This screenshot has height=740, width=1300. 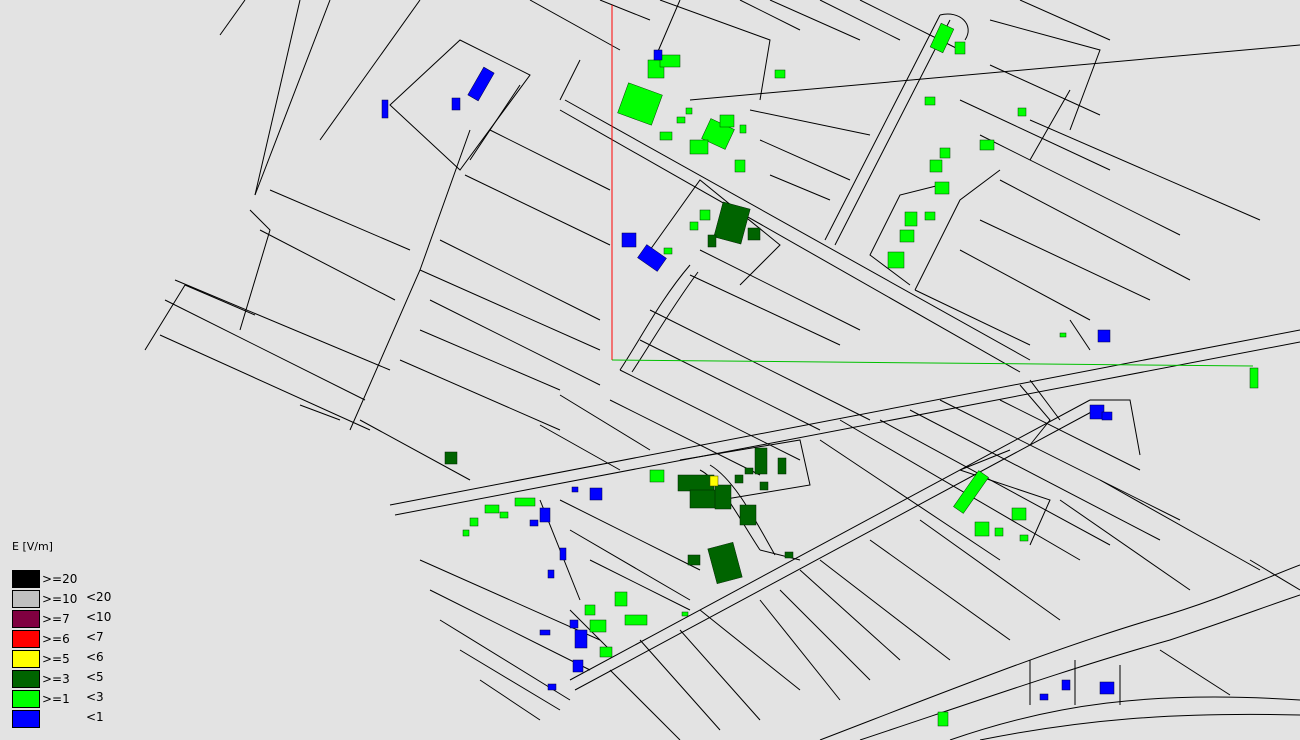 I want to click on legend-high-label: <3, so click(x=95, y=697).